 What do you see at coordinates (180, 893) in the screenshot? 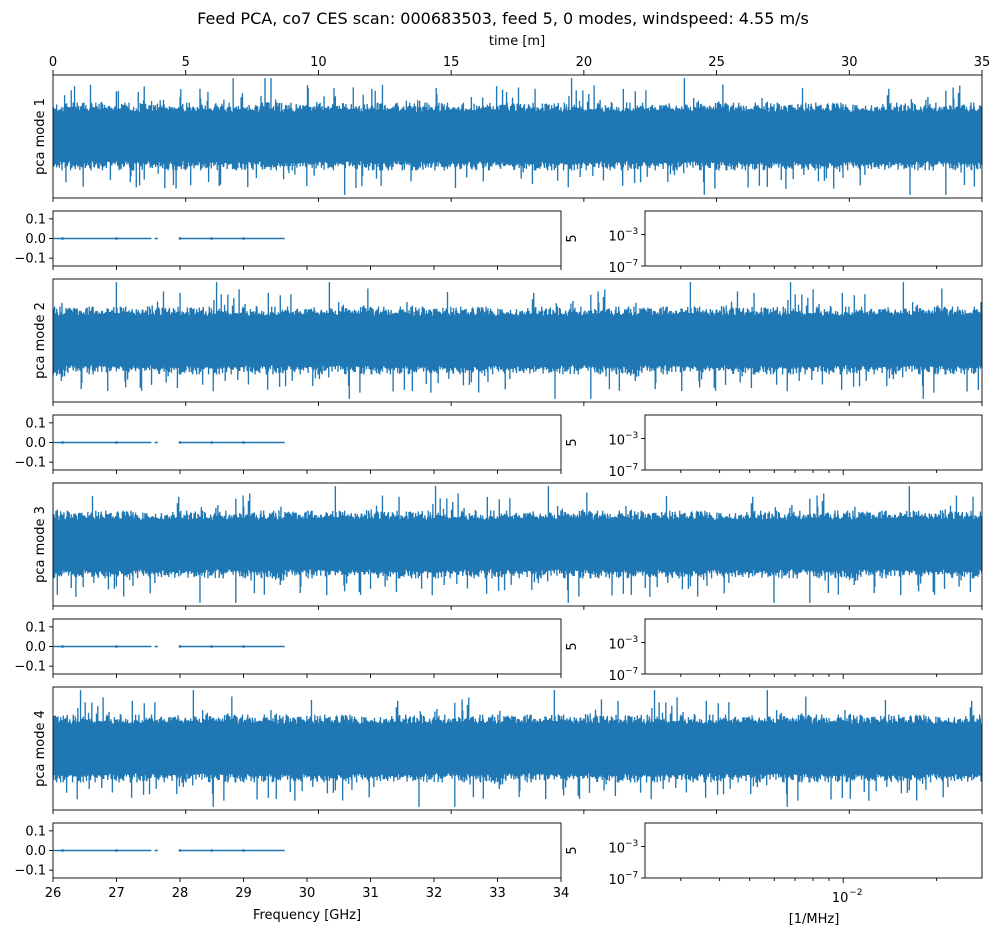
I see `frequency-xtick-label: 28` at bounding box center [180, 893].